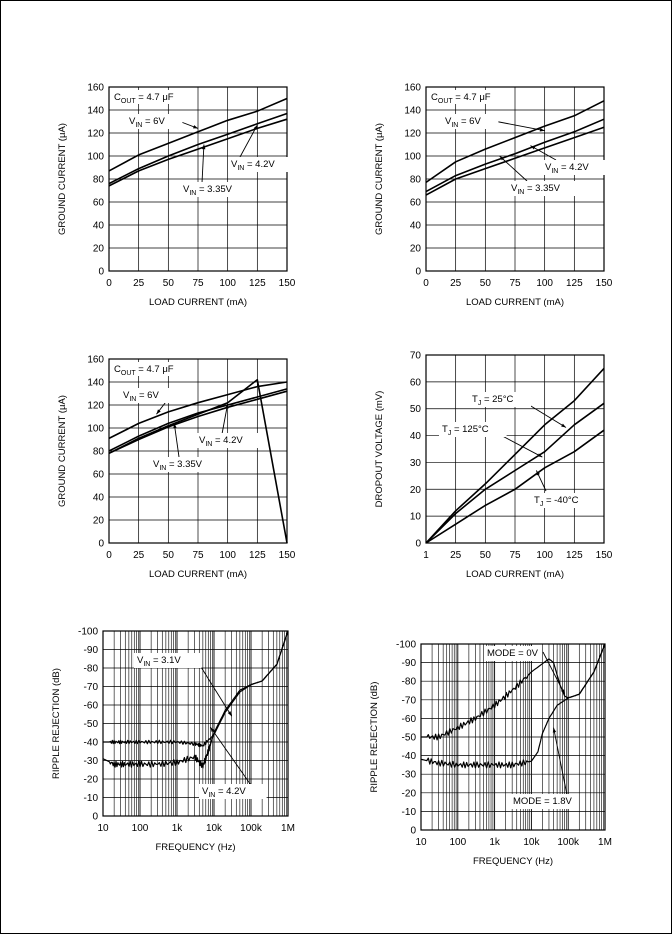  I want to click on x-tick-label: 100k, so click(568, 842).